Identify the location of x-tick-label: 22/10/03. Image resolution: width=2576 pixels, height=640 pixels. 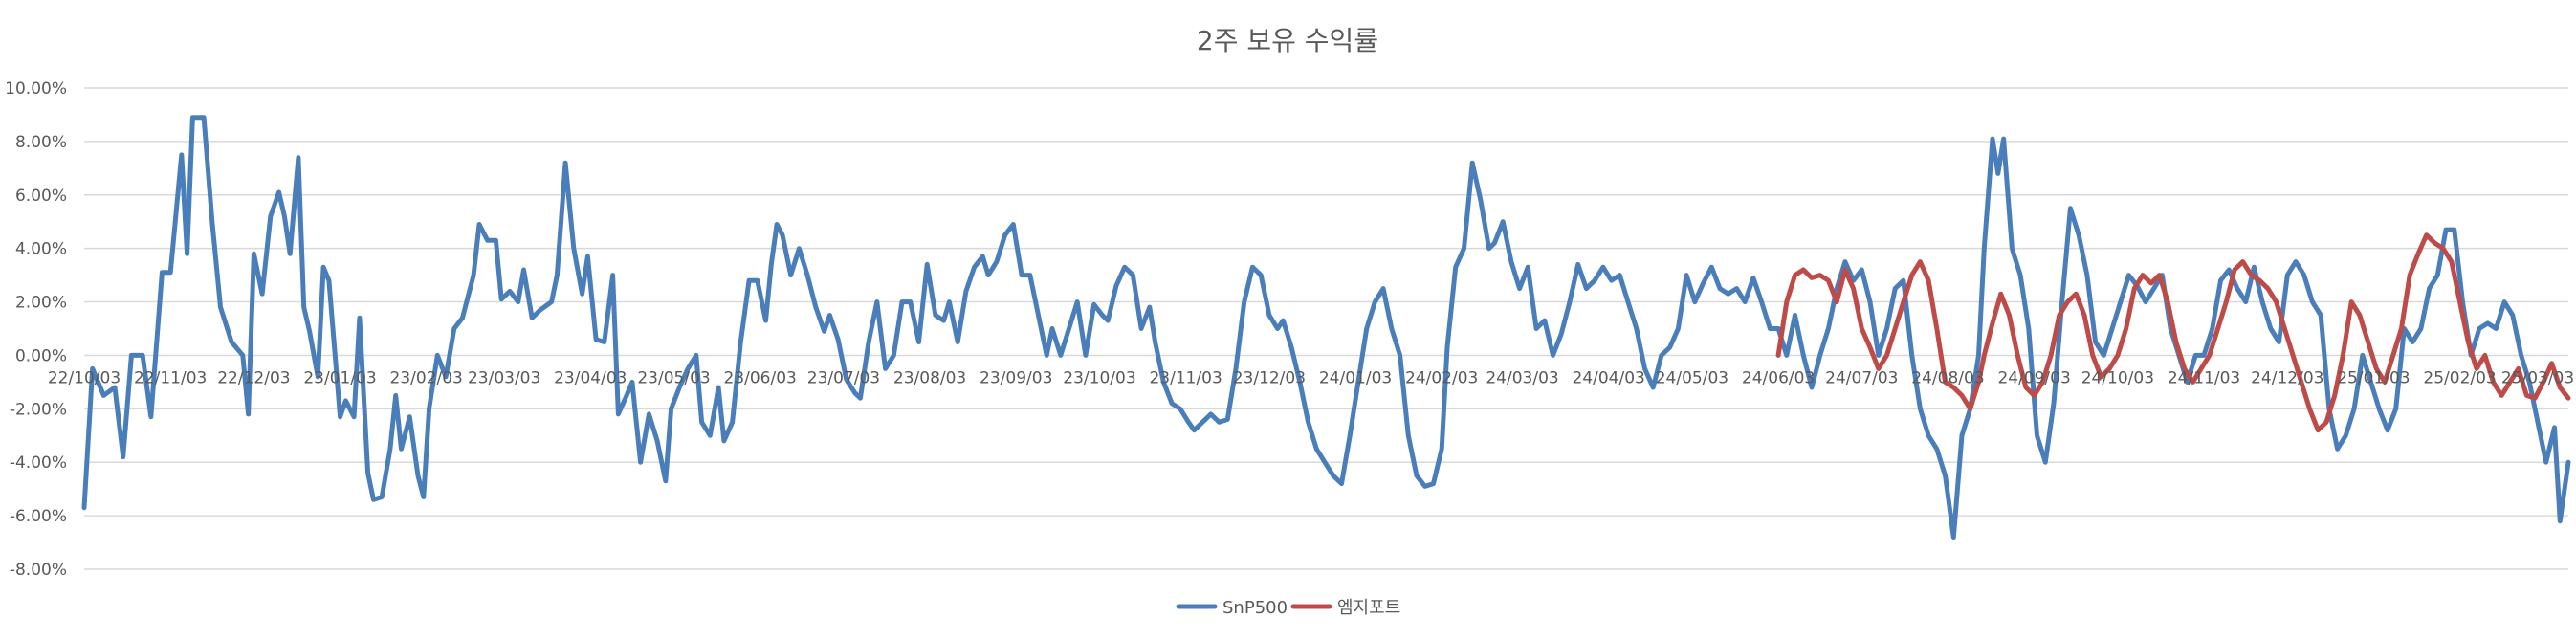
(85, 378).